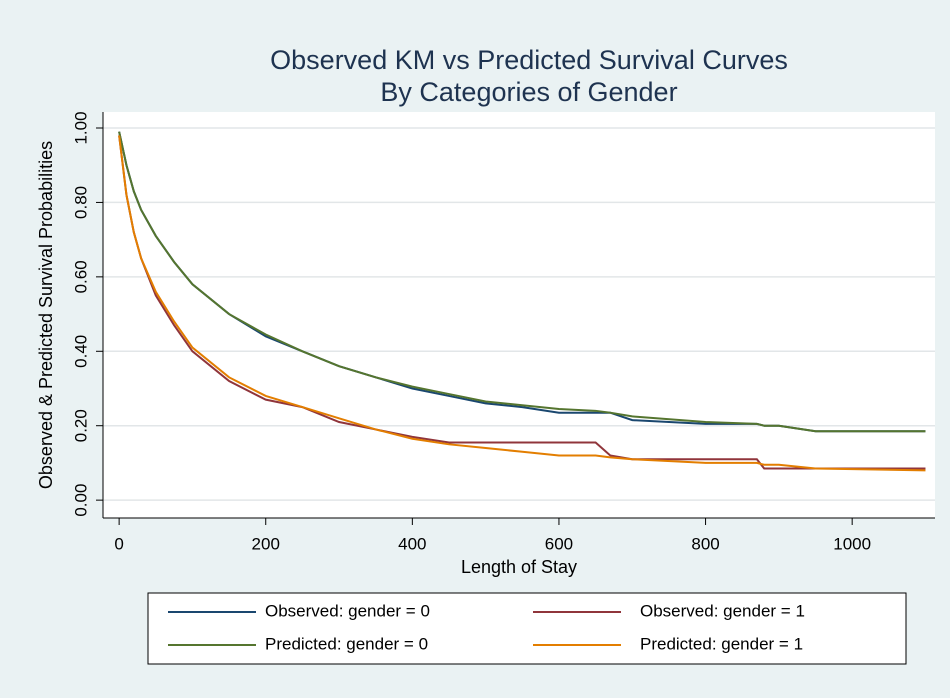 The image size is (950, 698). I want to click on x-tick-label: 600, so click(559, 543).